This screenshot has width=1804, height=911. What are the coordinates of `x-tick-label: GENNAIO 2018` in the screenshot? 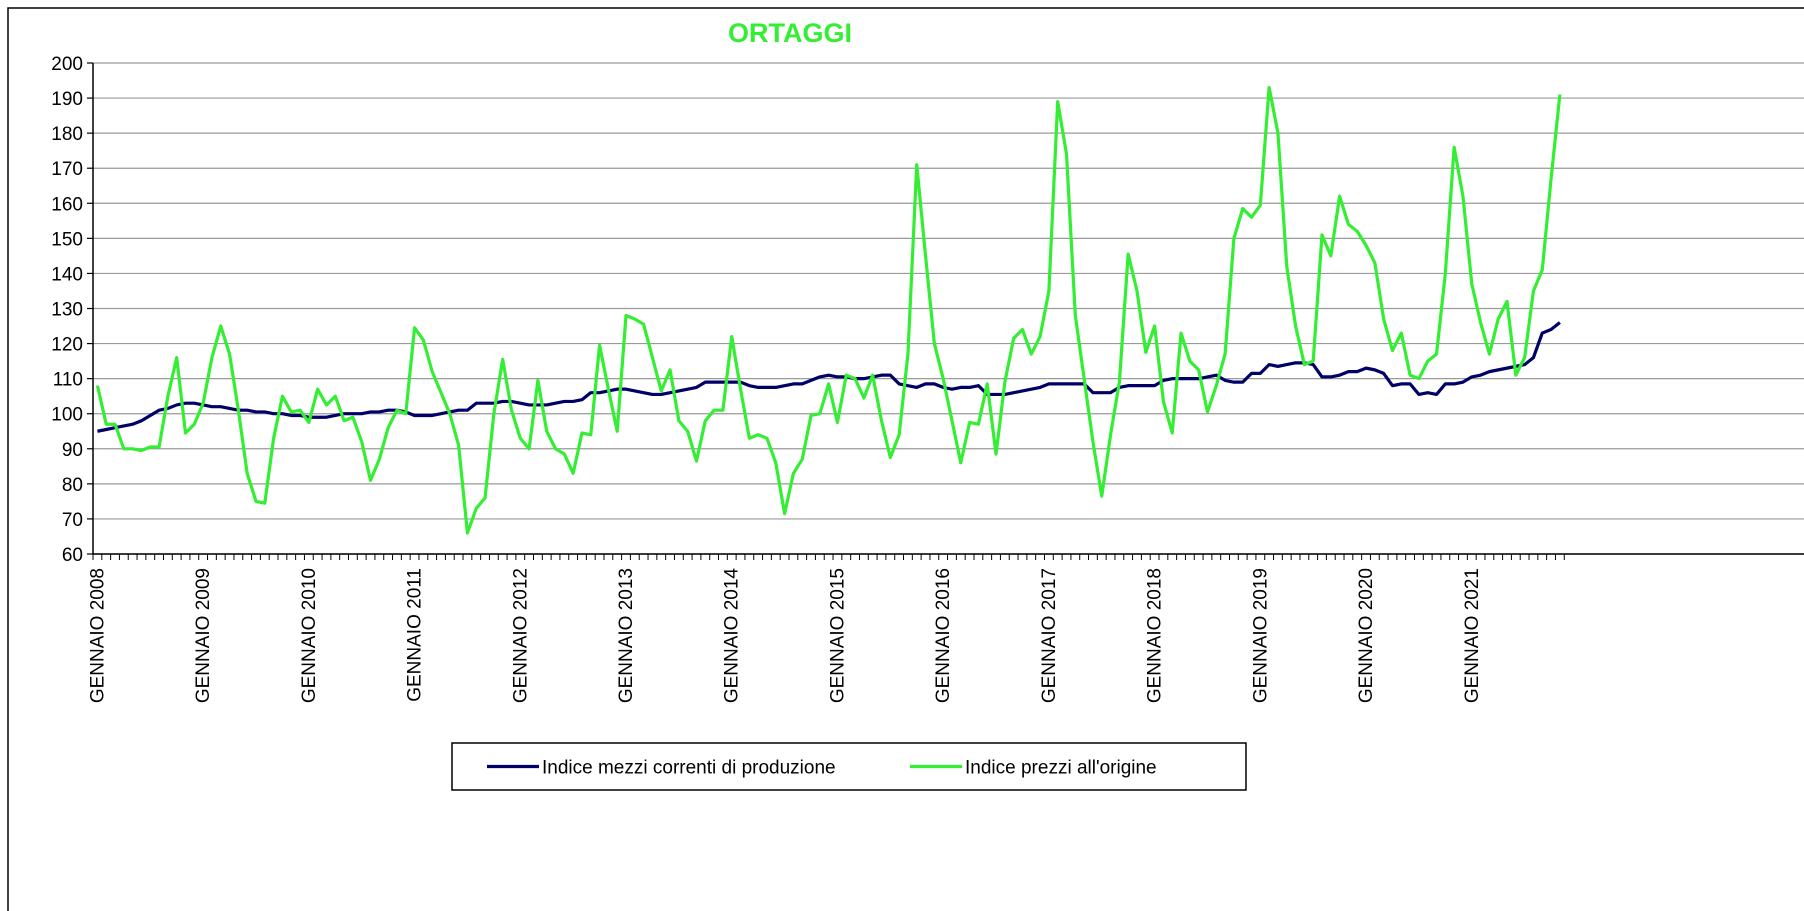 It's located at (1155, 635).